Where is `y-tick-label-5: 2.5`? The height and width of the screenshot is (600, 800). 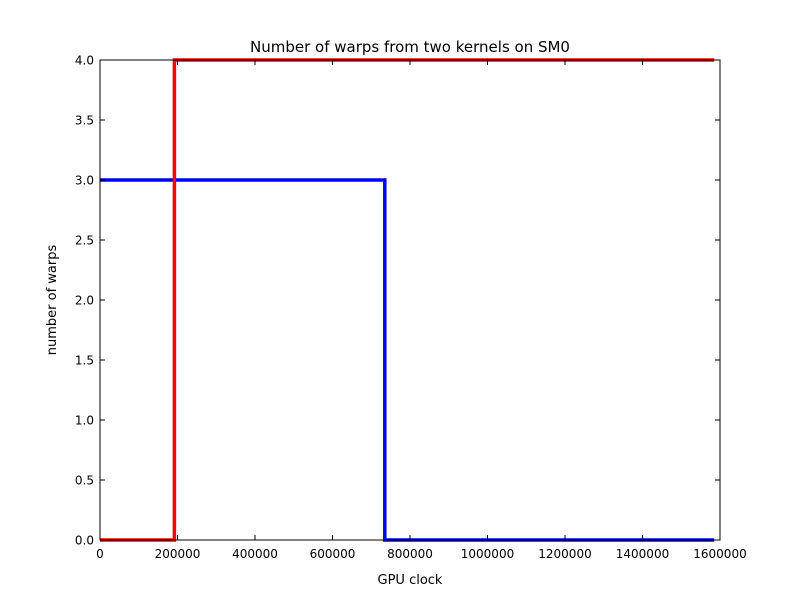
y-tick-label-5: 2.5 is located at coordinates (84, 241).